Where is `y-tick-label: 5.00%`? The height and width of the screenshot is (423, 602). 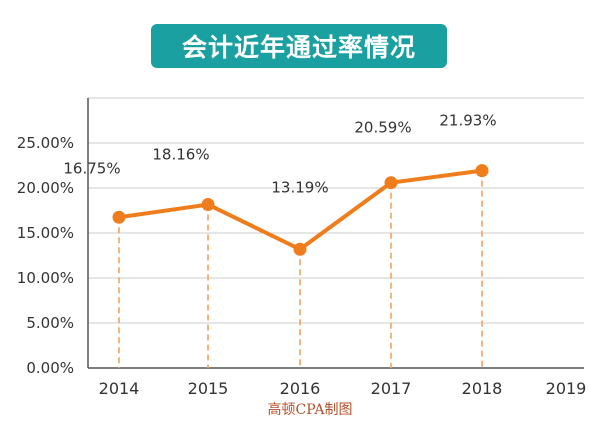 y-tick-label: 5.00% is located at coordinates (50, 323).